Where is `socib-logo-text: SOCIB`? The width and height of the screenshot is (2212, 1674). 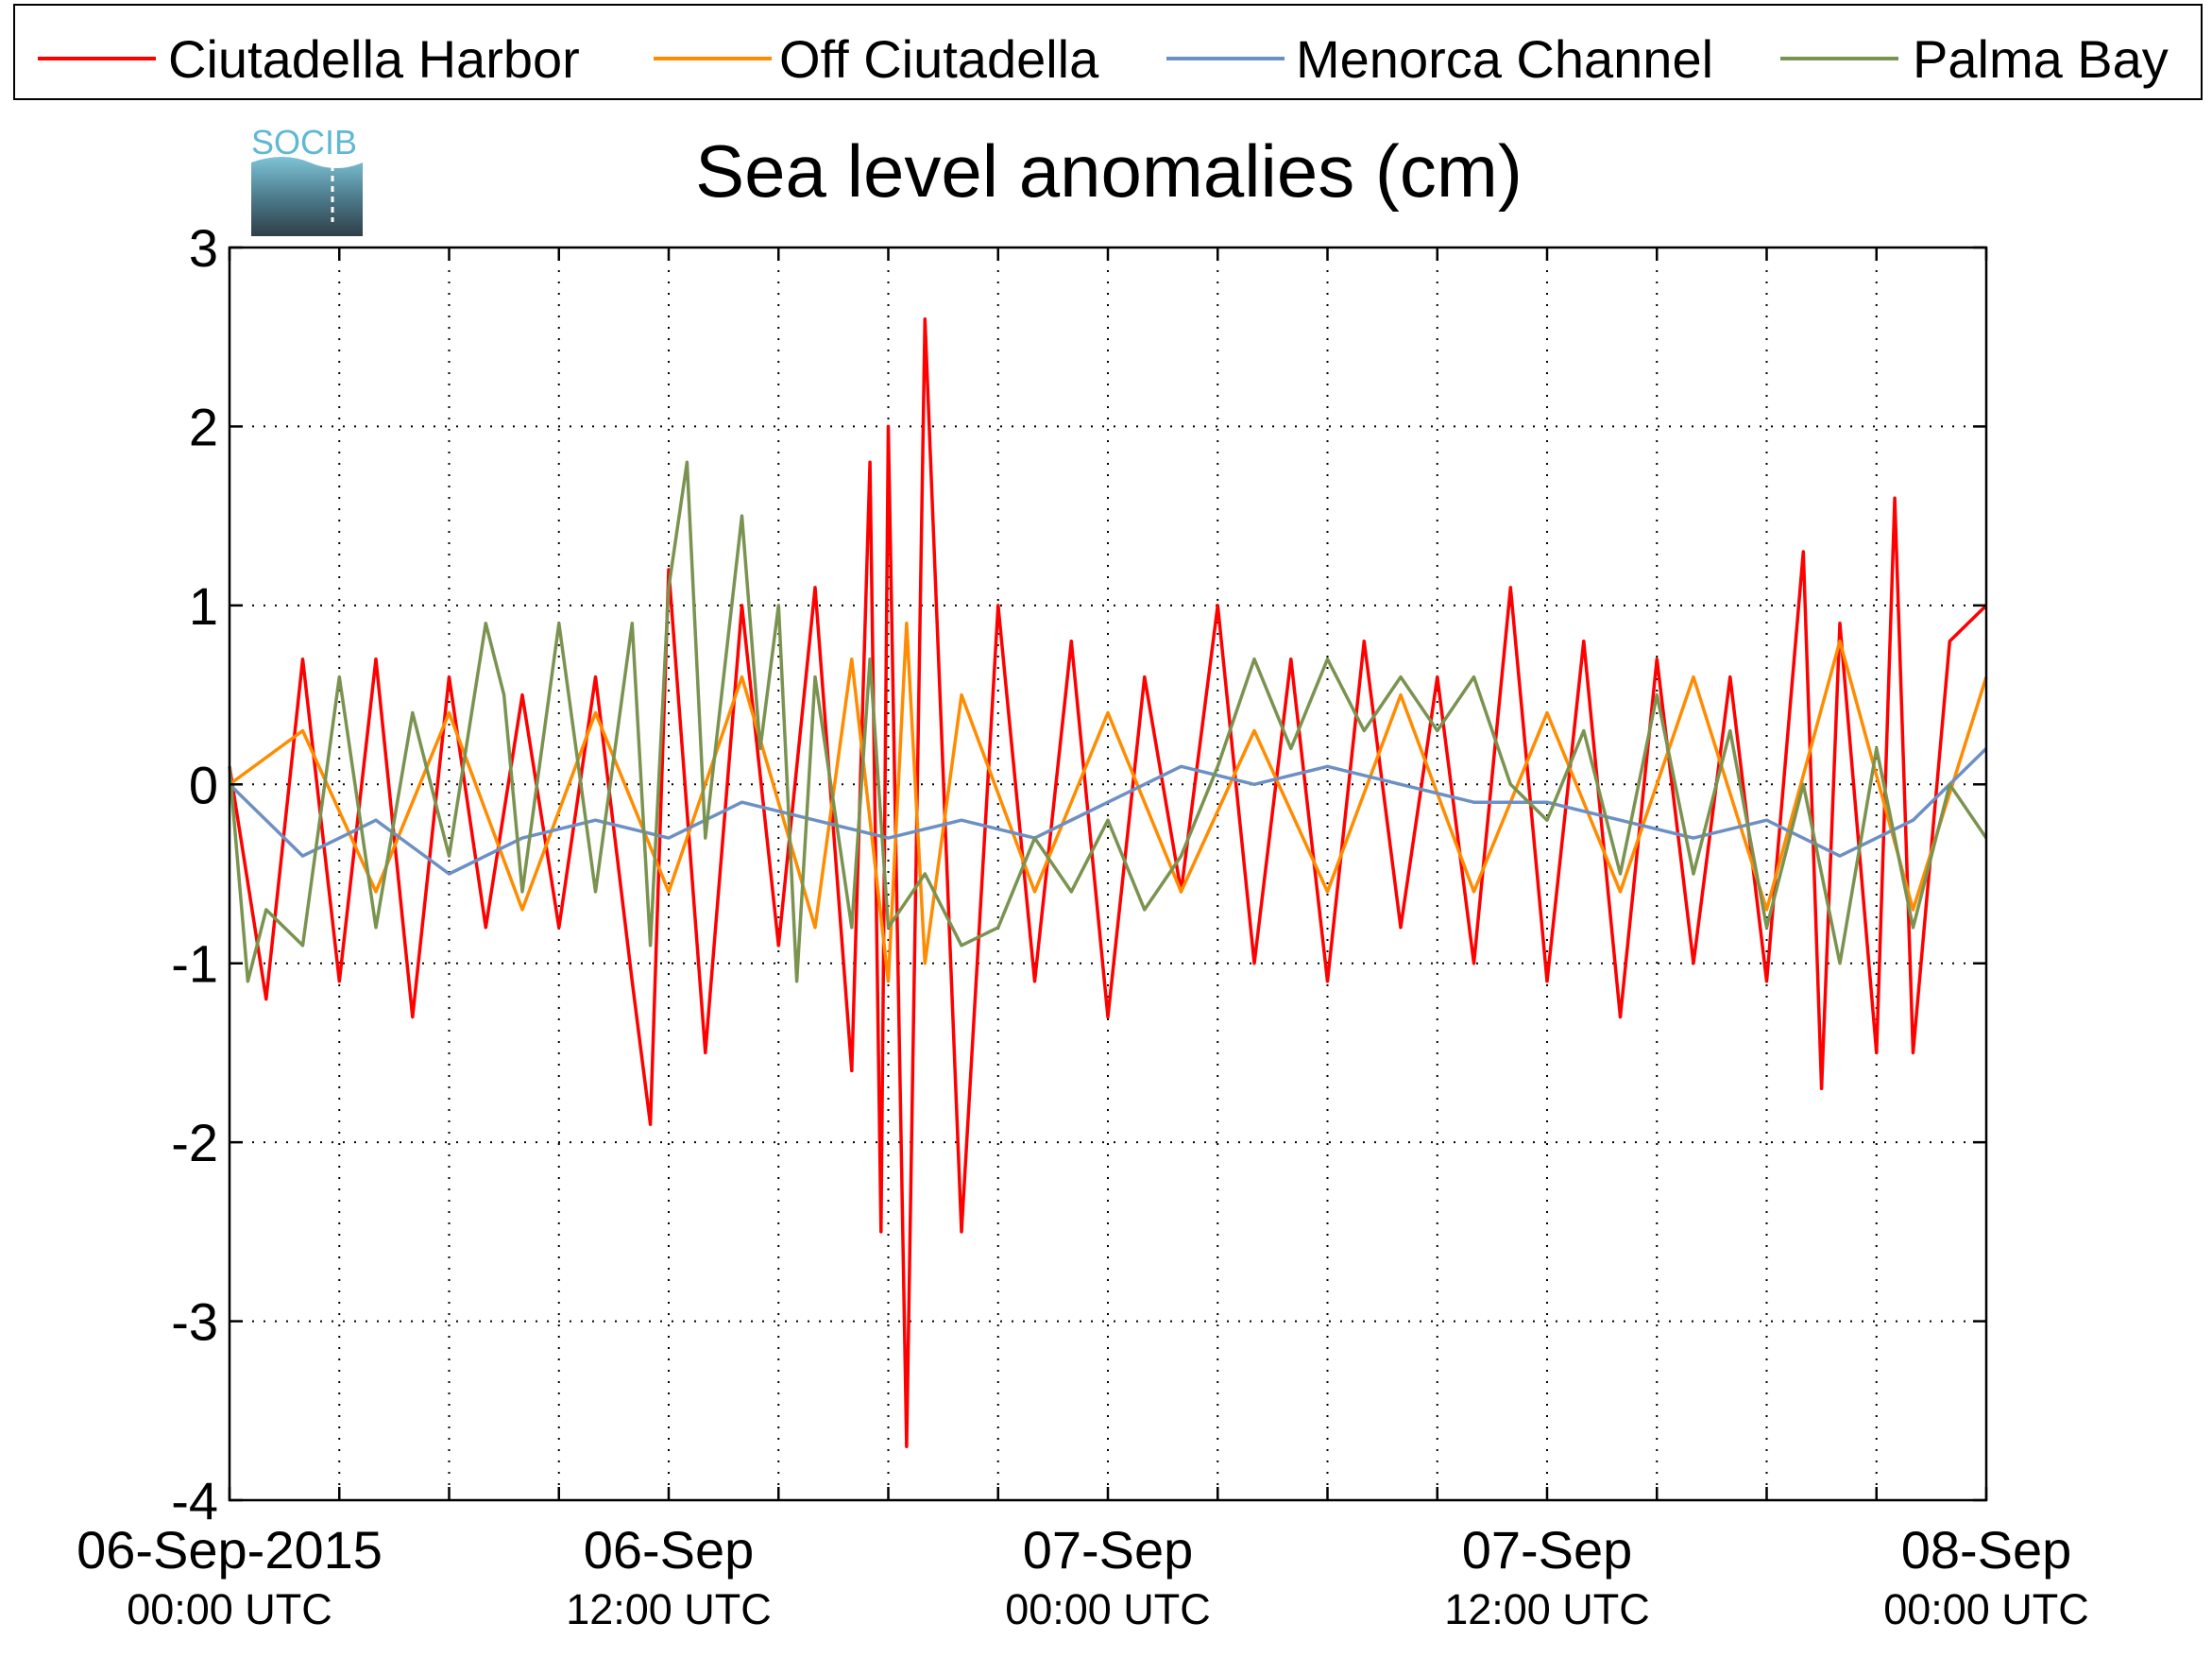
socib-logo-text: SOCIB is located at coordinates (304, 142).